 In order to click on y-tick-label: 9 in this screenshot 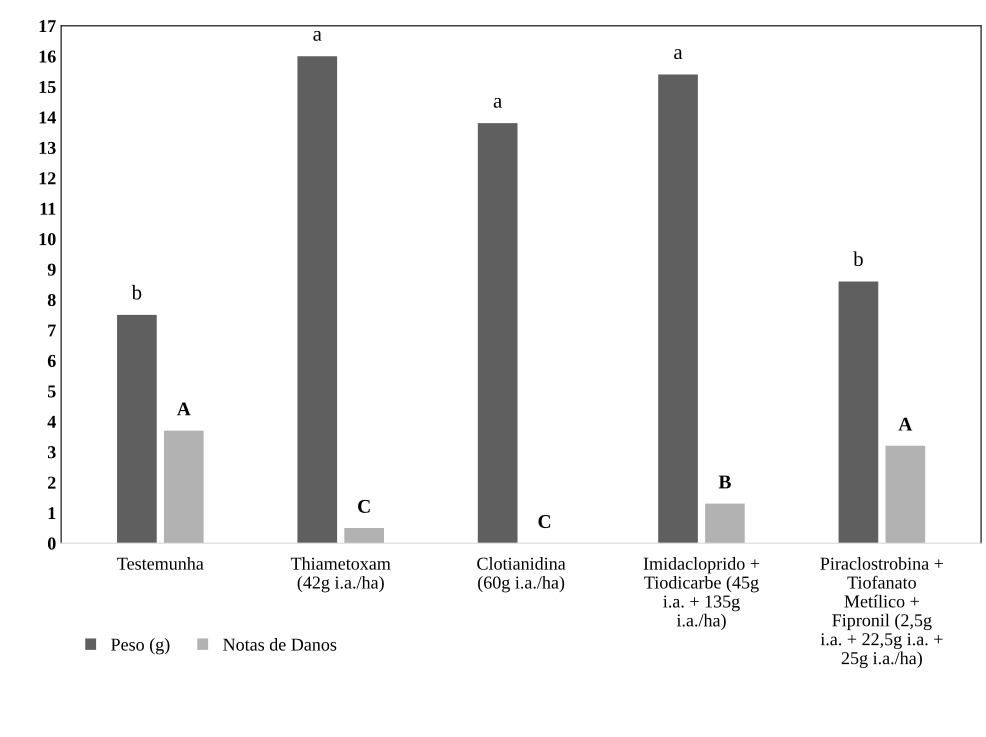, I will do `click(52, 270)`.